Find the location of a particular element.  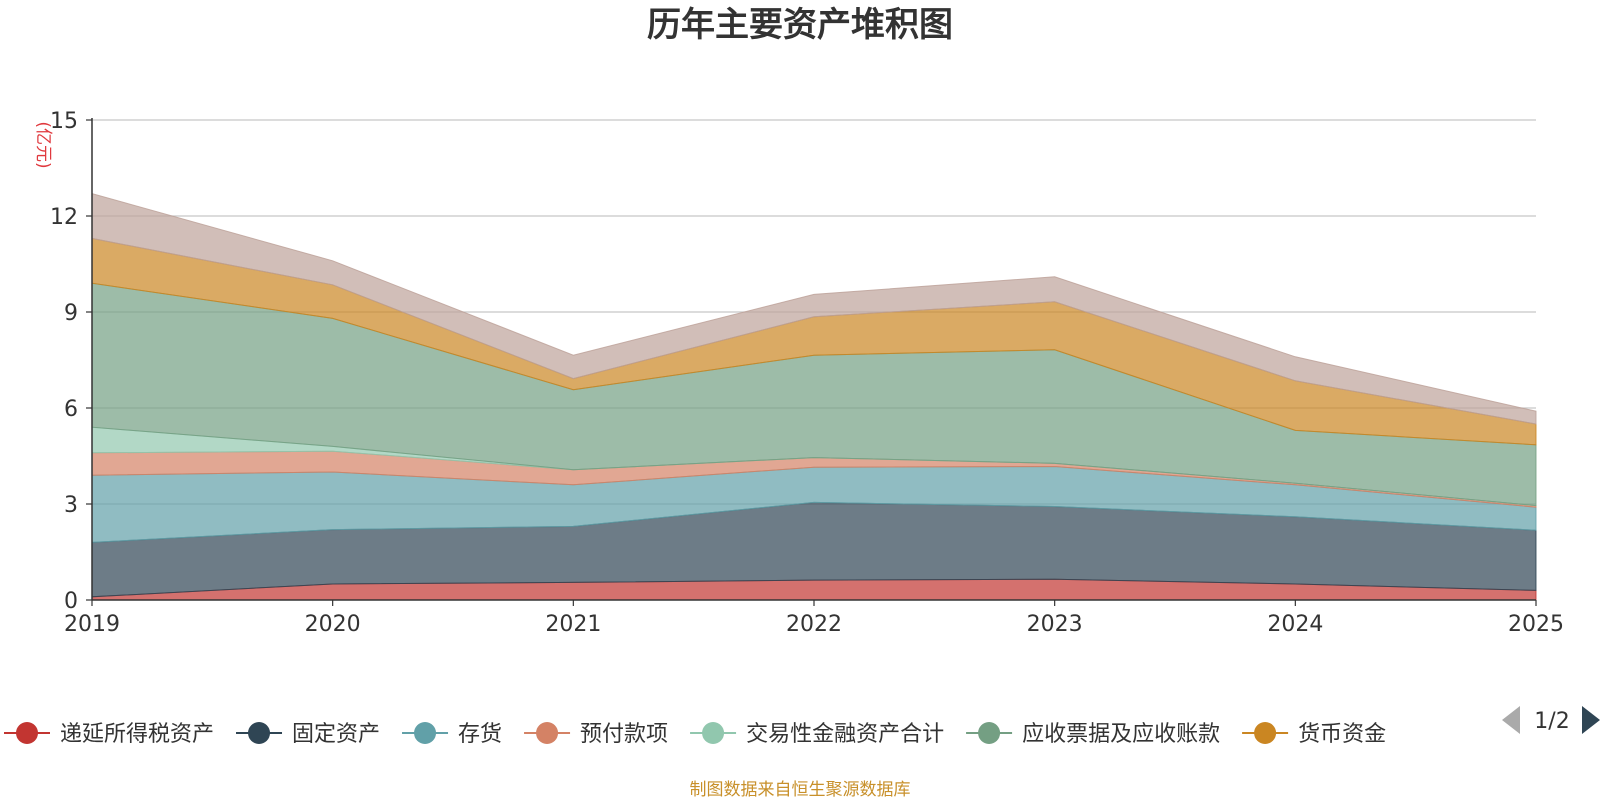

legend-label: 存货 is located at coordinates (480, 734).